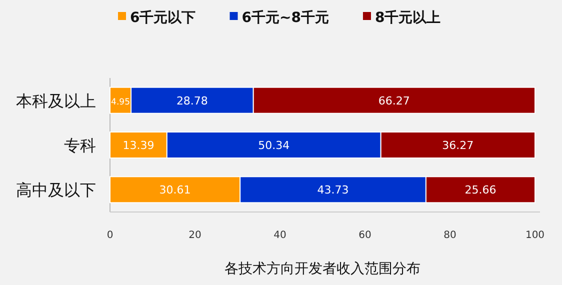  I want to click on data-label: 28.78, so click(192, 101).